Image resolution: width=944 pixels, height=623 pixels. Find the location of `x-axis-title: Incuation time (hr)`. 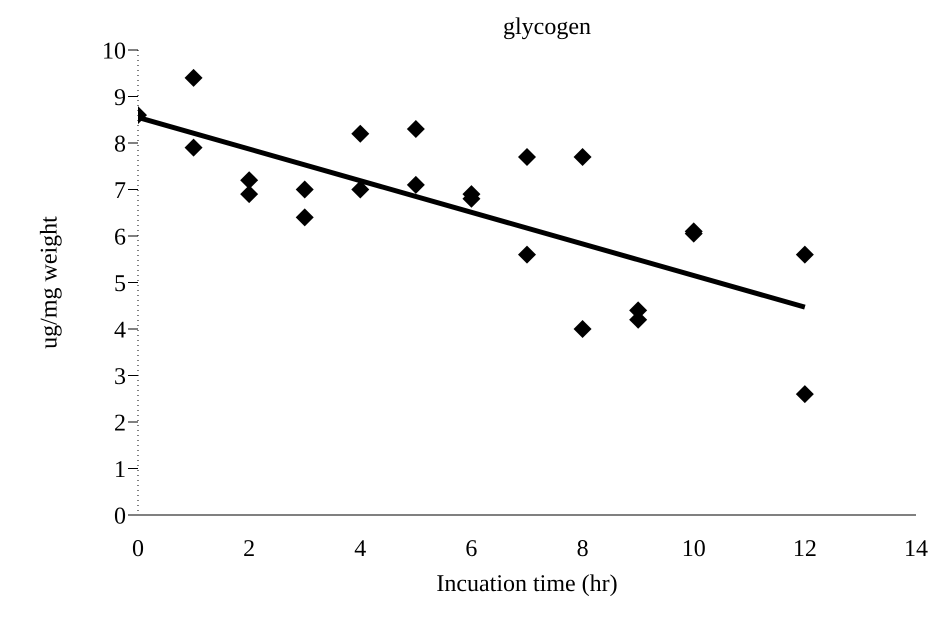

x-axis-title: Incuation time (hr) is located at coordinates (527, 584).